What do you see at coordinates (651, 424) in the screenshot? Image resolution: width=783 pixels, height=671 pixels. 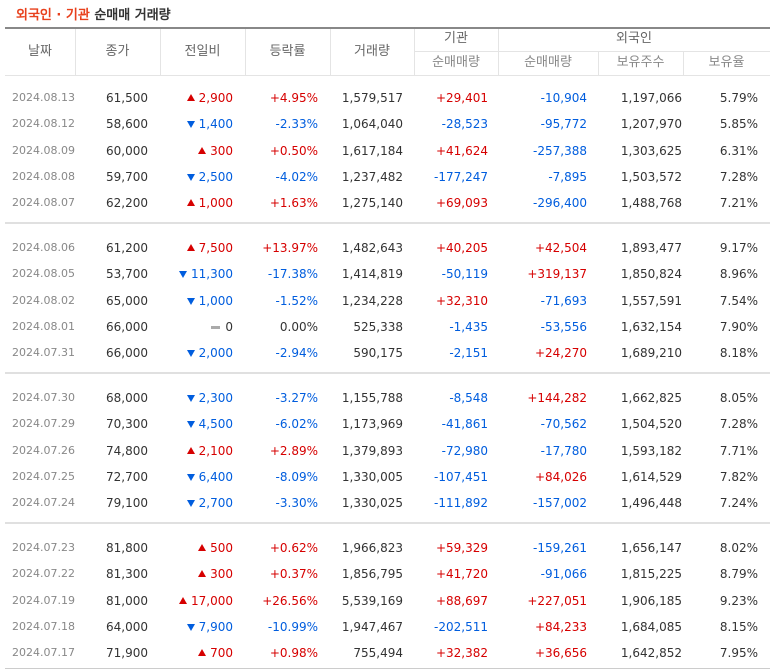 I see `cell: 1,504,520` at bounding box center [651, 424].